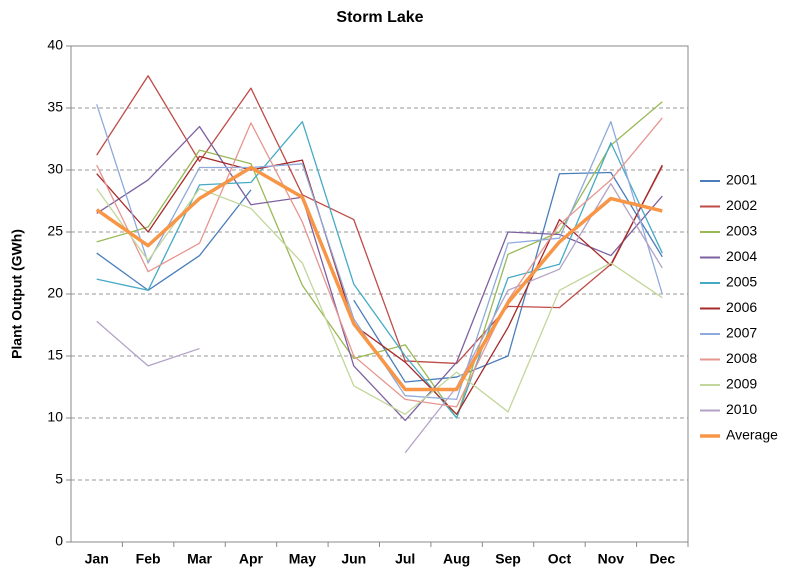 This screenshot has height=575, width=790. I want to click on legend-label: 2004, so click(741, 256).